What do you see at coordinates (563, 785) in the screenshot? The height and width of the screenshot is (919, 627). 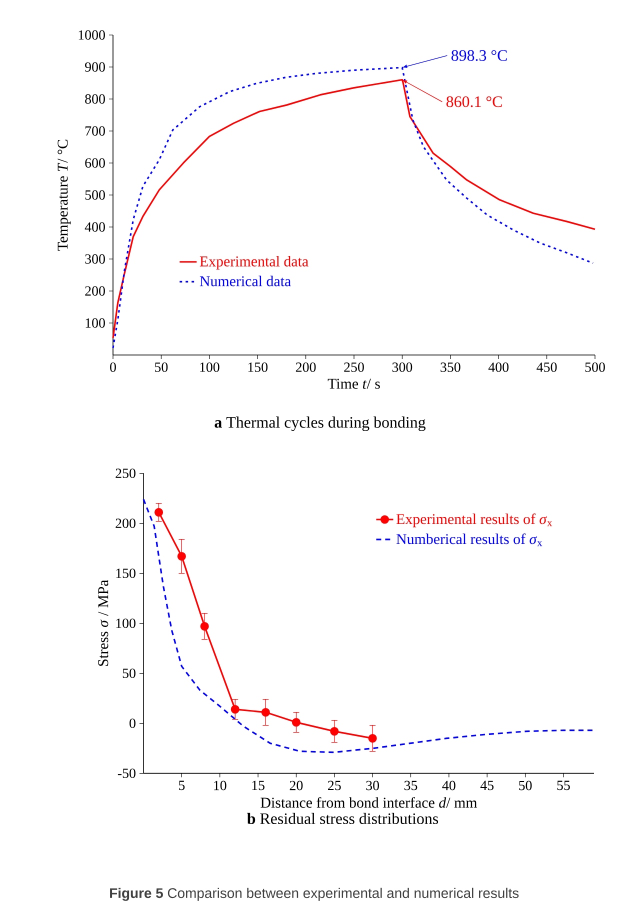 I see `x-tick-label: 55` at bounding box center [563, 785].